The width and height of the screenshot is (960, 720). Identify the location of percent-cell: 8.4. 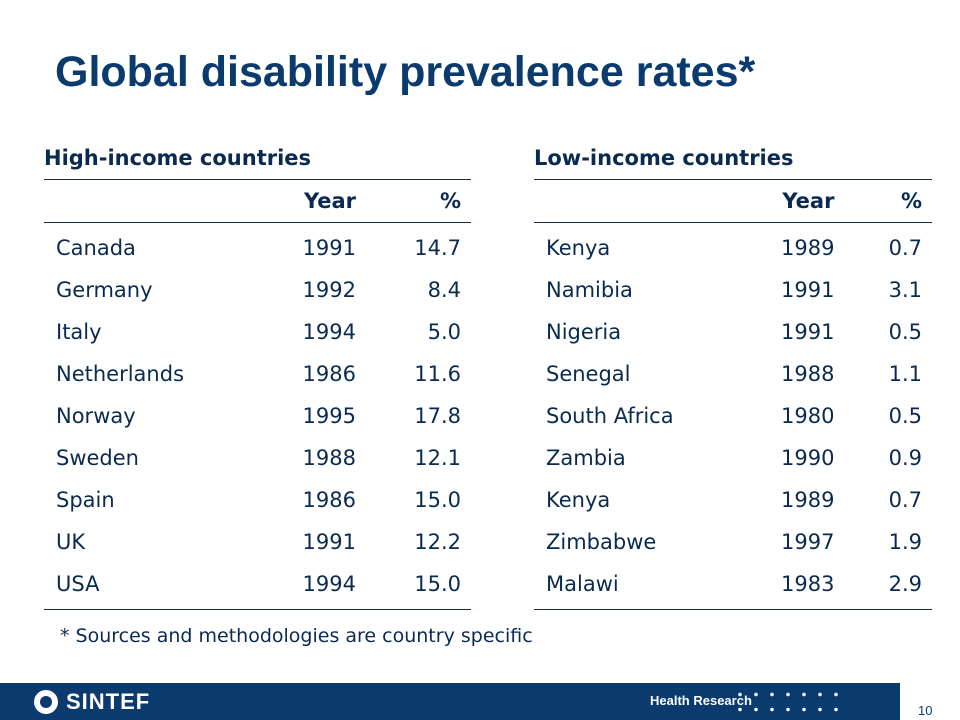
(444, 290).